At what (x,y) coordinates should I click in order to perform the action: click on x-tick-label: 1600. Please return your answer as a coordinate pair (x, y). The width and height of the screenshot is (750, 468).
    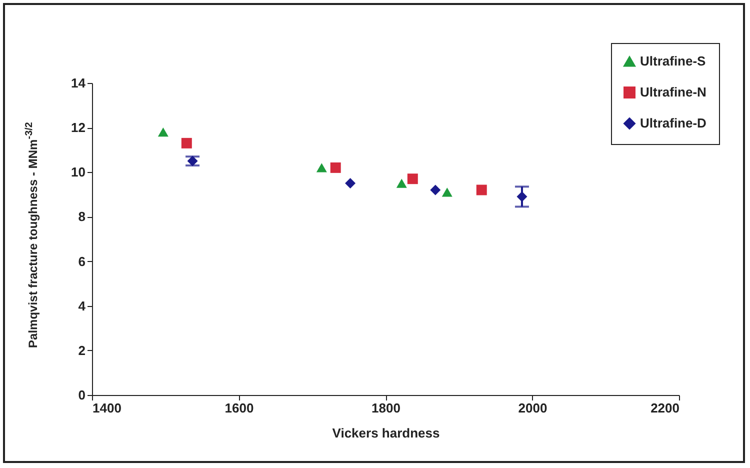
    Looking at the image, I should click on (239, 408).